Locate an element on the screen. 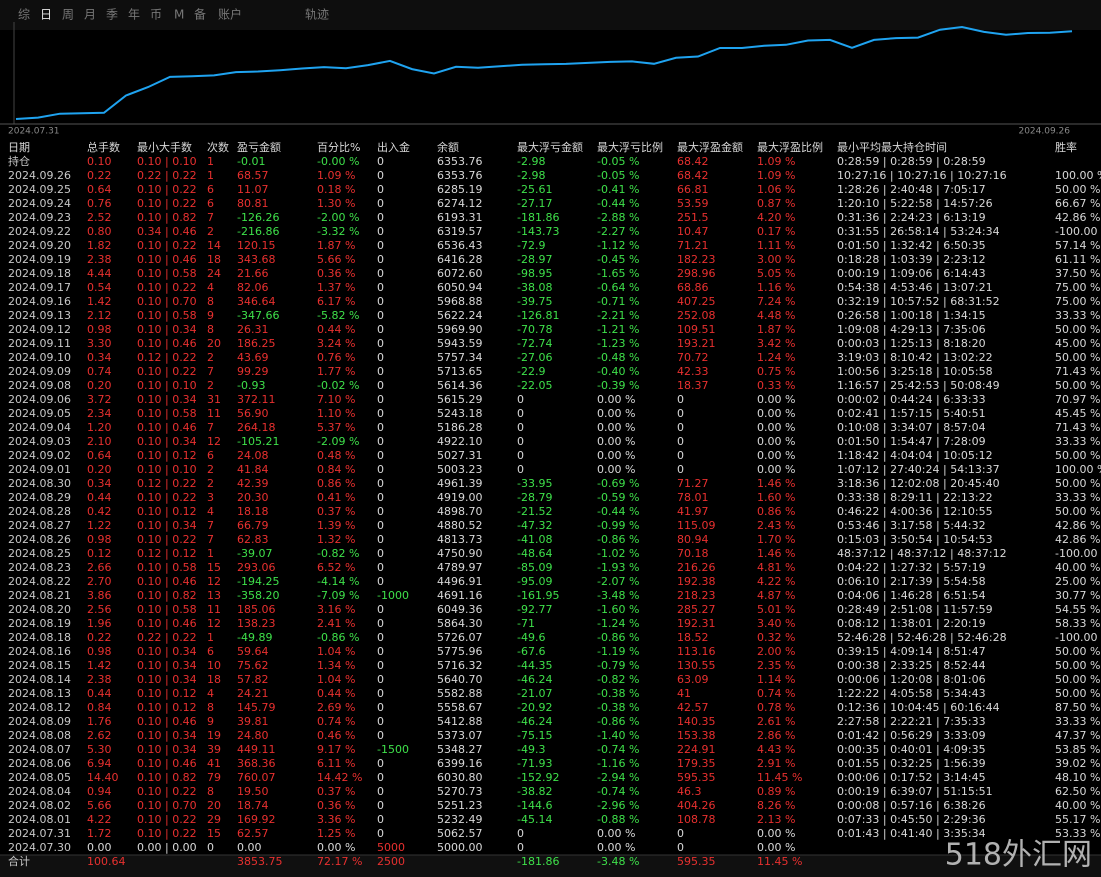  table-cell: 5348.27 is located at coordinates (460, 749).